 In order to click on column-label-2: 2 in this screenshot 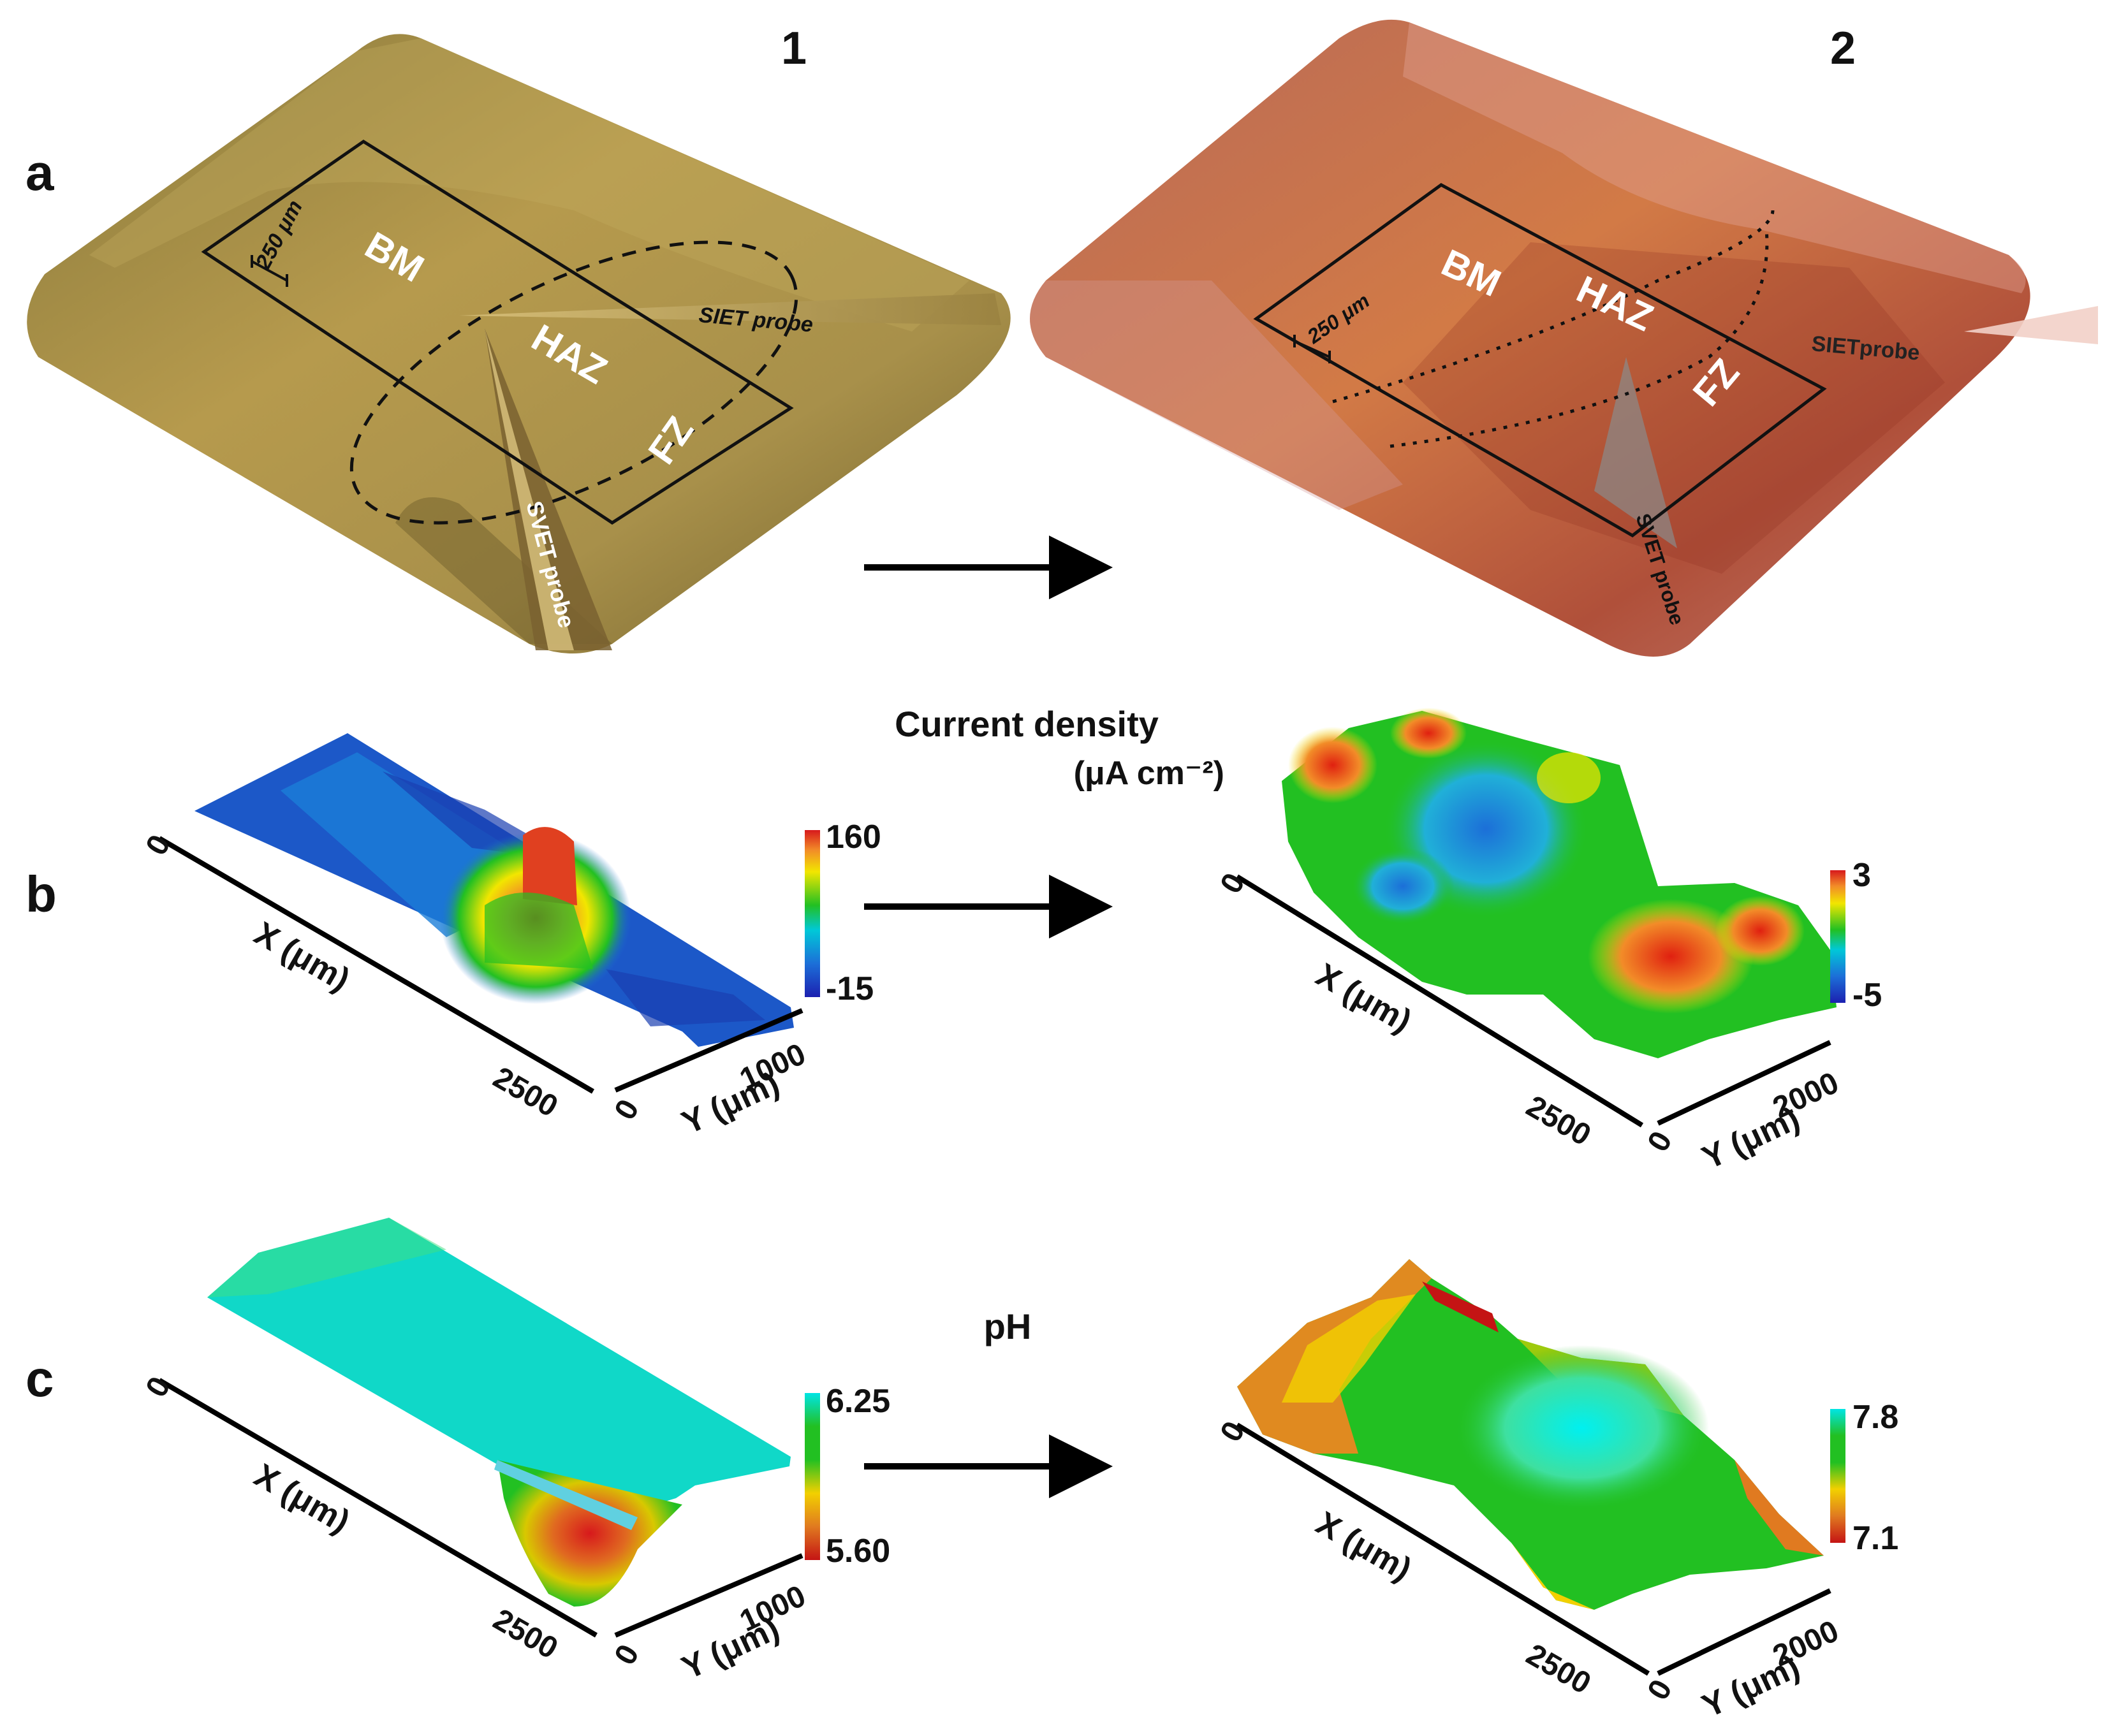, I will do `click(1843, 48)`.